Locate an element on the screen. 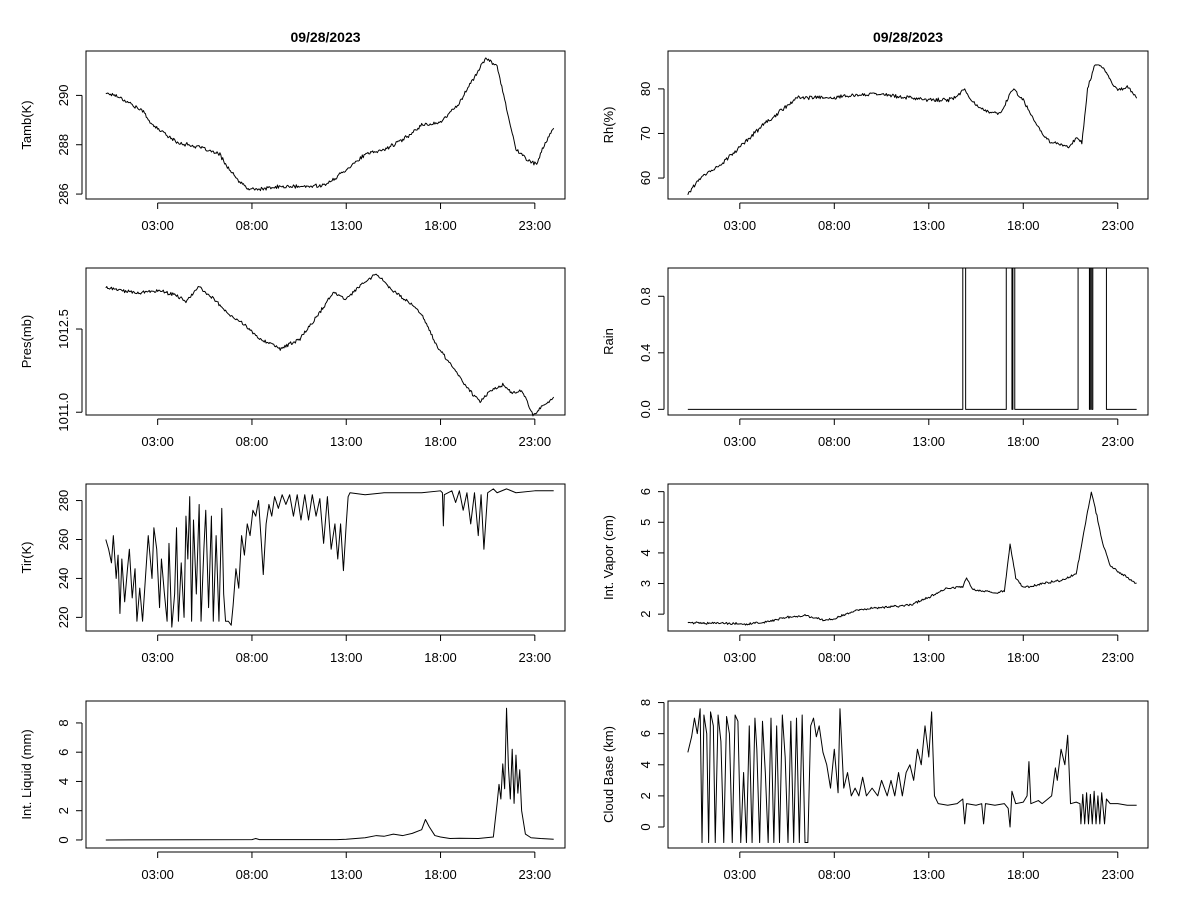 The width and height of the screenshot is (1200, 900). panel-4: Rain 0.0 0.4 0.8 03:00 08:00 13:00 18:00 23:00 is located at coordinates (875, 358).